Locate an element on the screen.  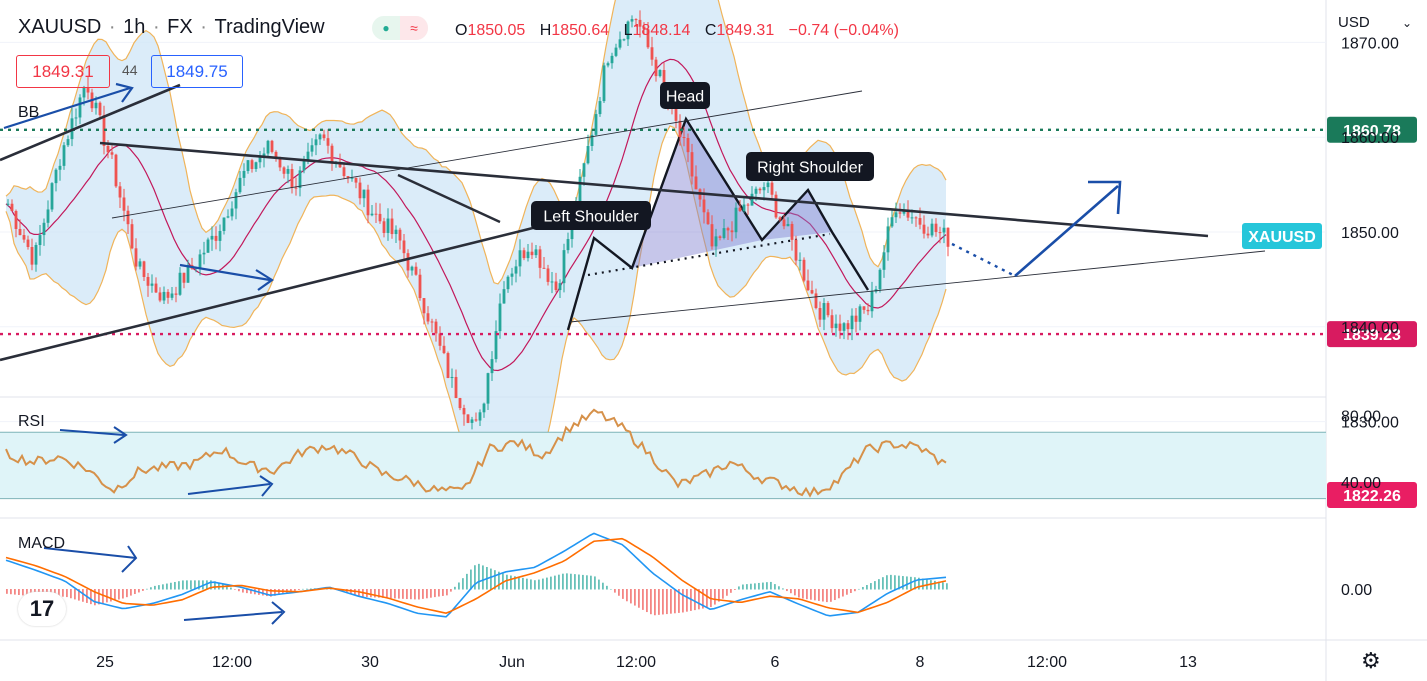
rsi-indicator-label: RSI is located at coordinates (31, 421).